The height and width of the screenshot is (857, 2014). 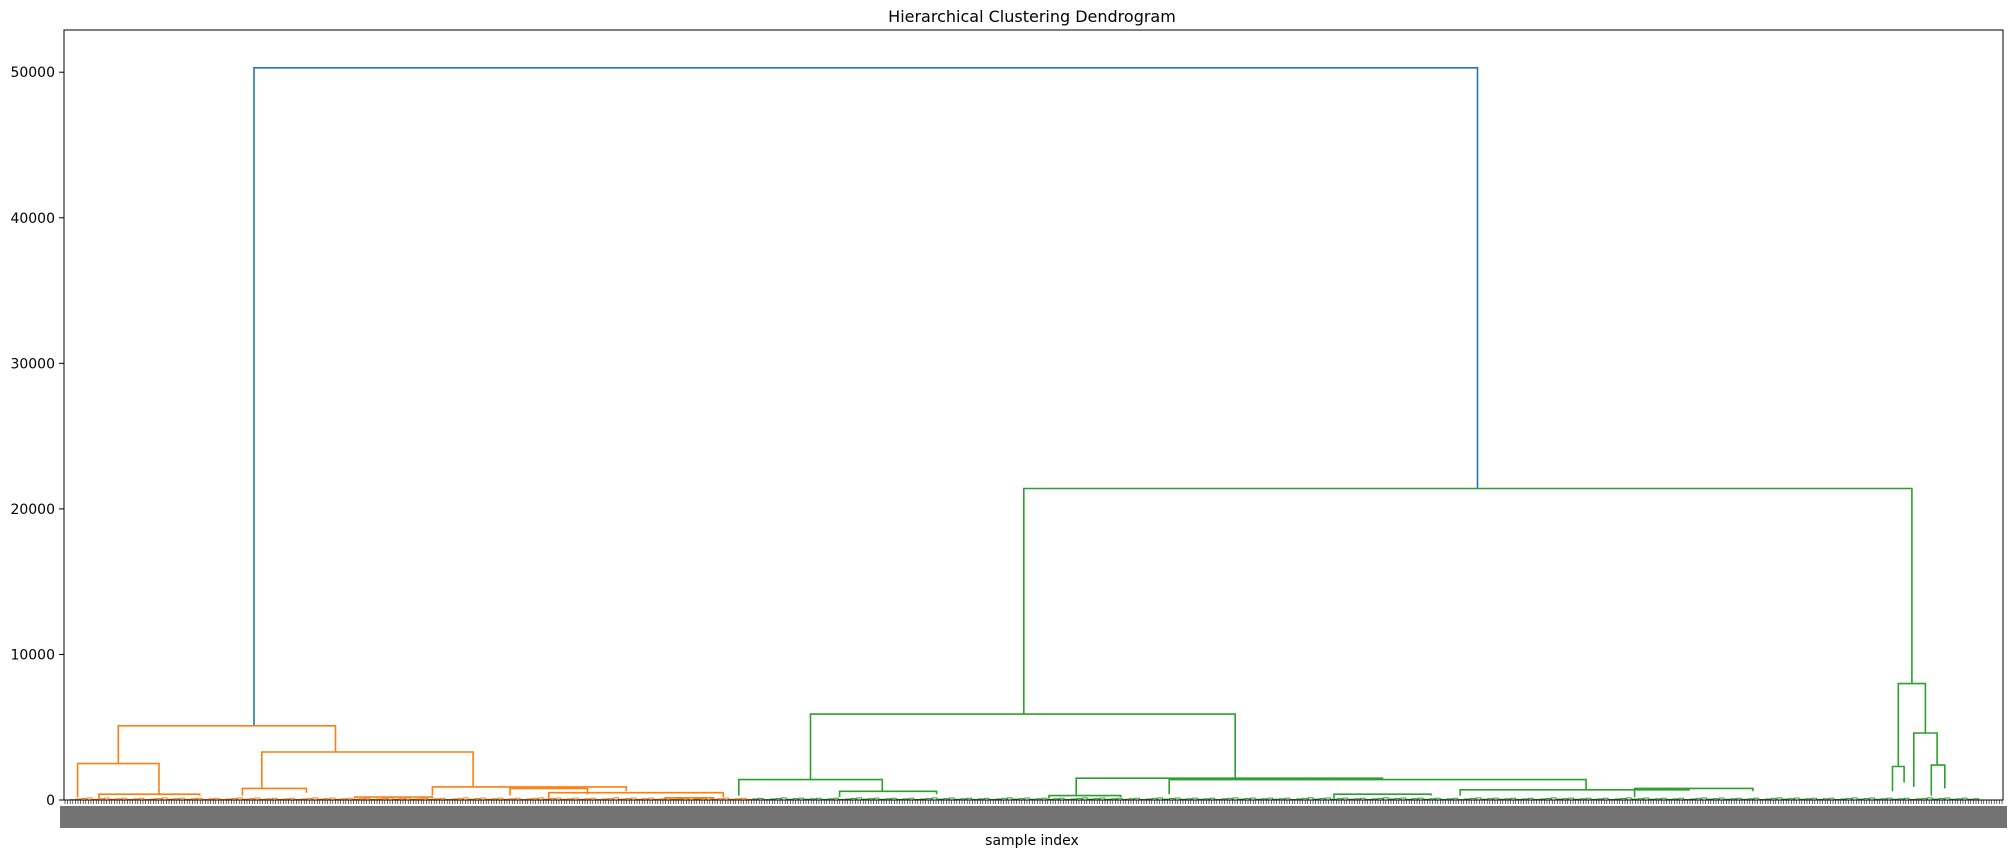 I want to click on y-tick-label-1: 10000, so click(x=32, y=655).